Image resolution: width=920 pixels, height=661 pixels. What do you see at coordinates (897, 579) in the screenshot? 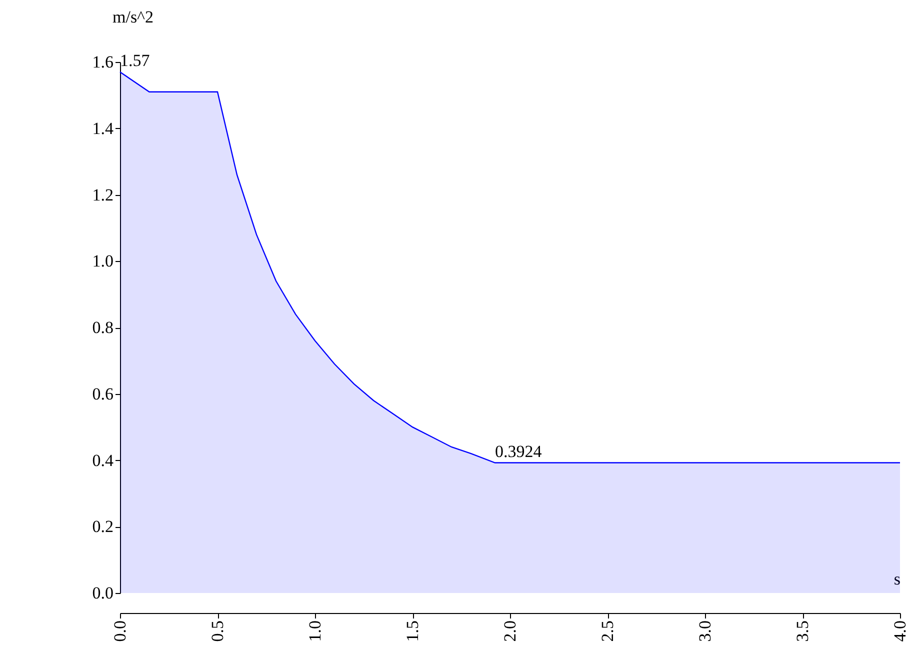
I see `x-axis-title: s` at bounding box center [897, 579].